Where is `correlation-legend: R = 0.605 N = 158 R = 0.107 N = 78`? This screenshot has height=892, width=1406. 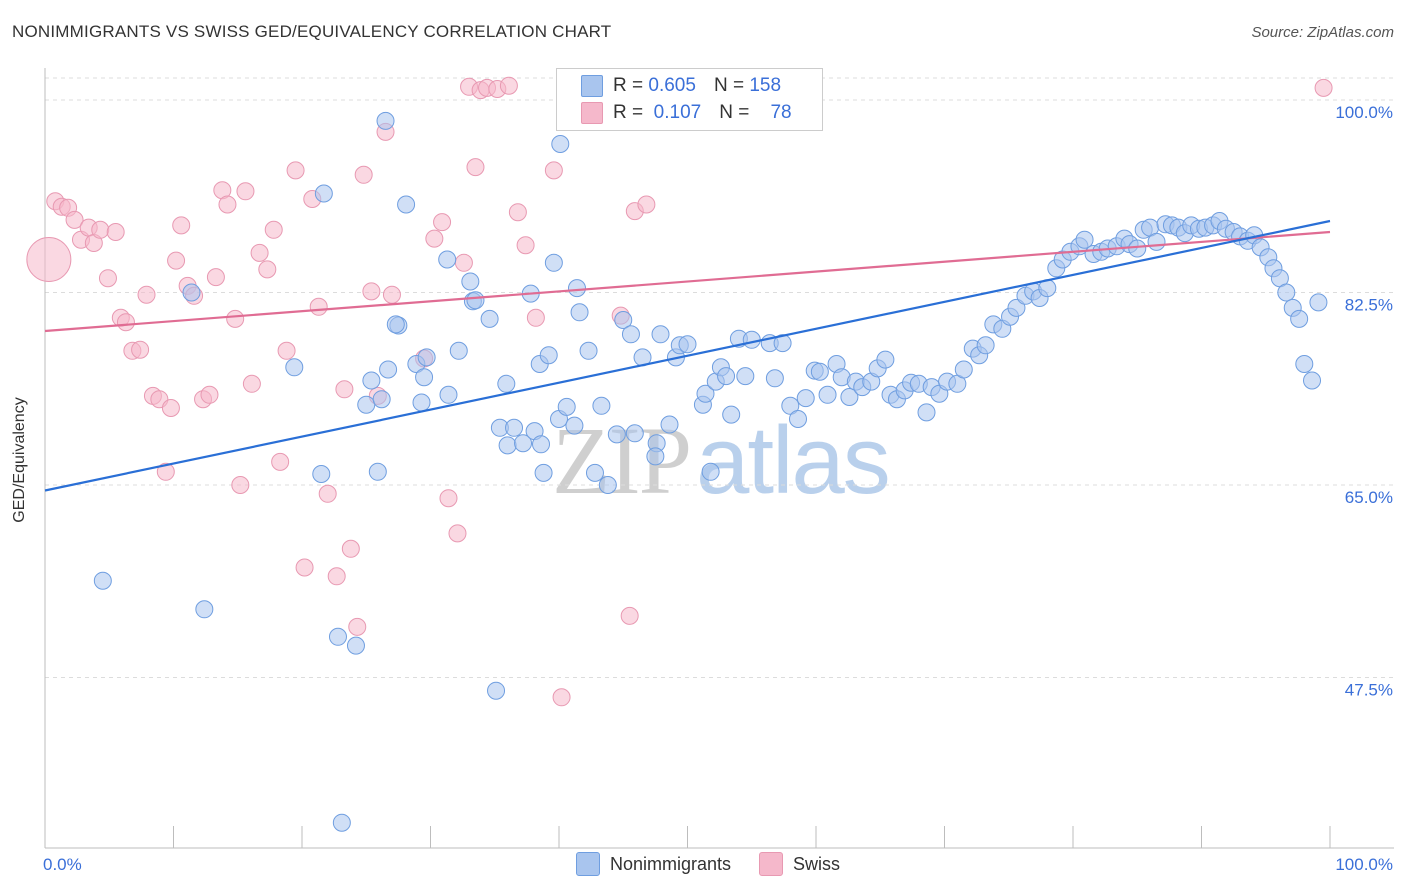 correlation-legend: R = 0.605 N = 158 R = 0.107 N = 78 is located at coordinates (689, 99).